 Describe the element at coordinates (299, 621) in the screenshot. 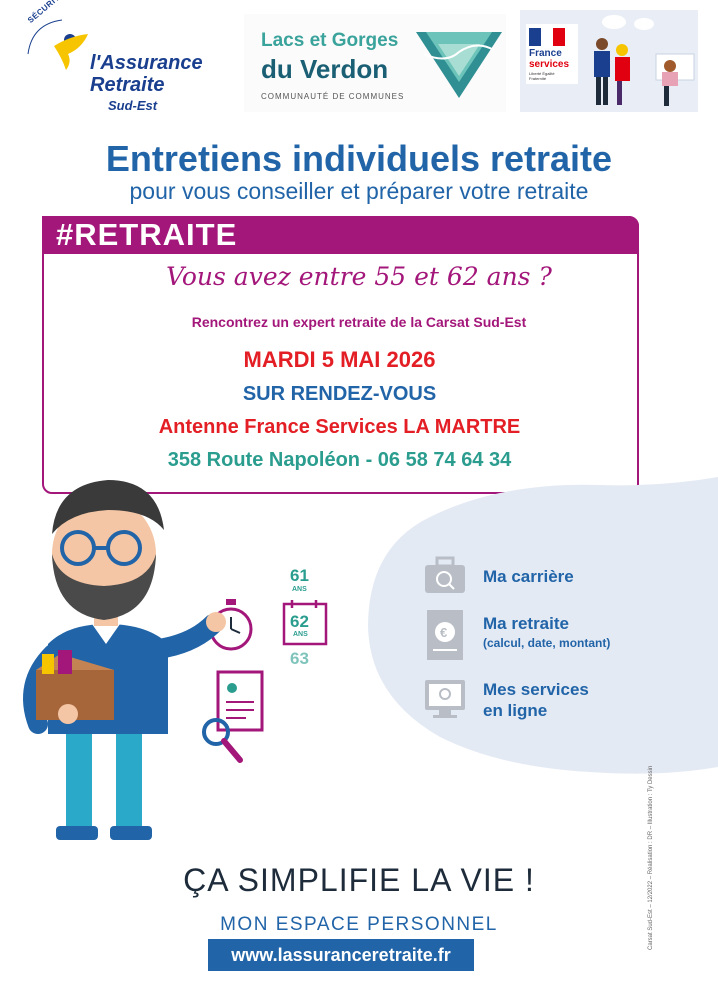

I see `age-62: 62` at that location.